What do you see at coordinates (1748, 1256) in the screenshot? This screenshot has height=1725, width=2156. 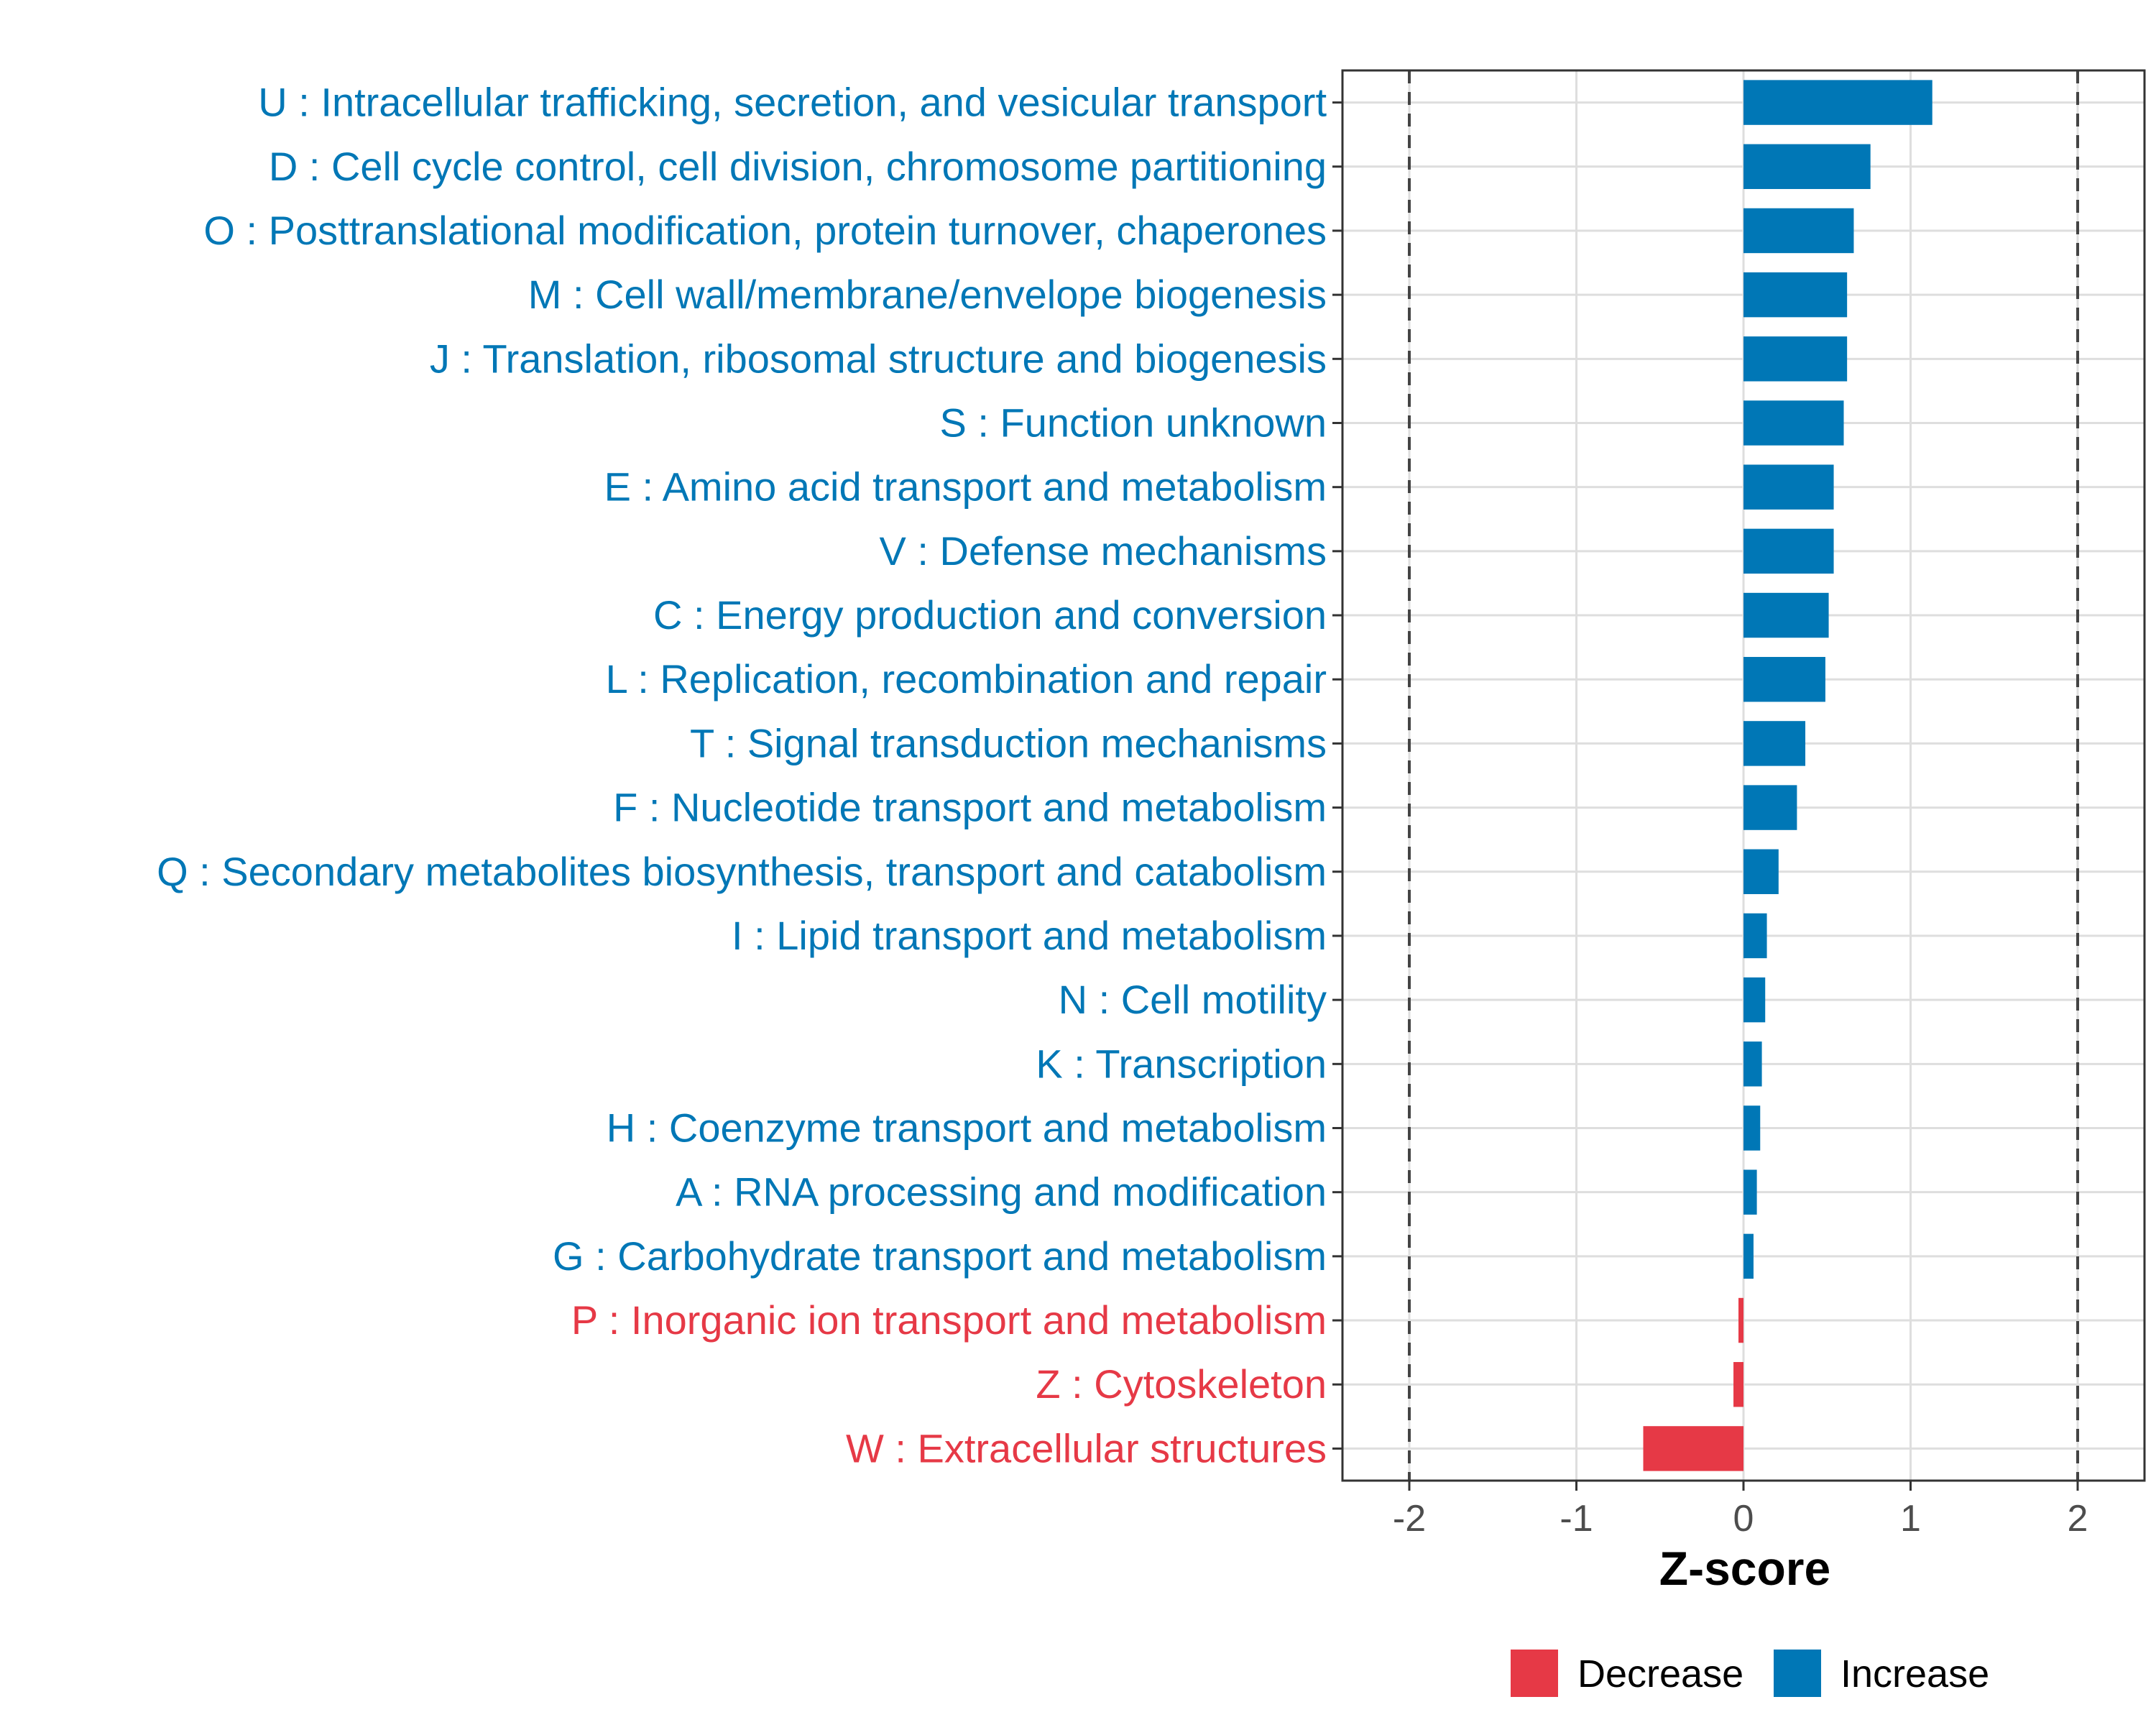 I see `bar-g` at bounding box center [1748, 1256].